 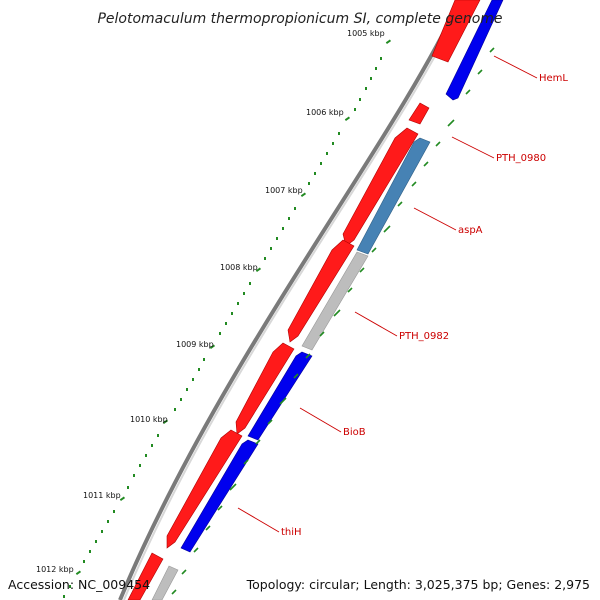 What do you see at coordinates (102, 495) in the screenshot?
I see `tick-label: 1011 kbp` at bounding box center [102, 495].